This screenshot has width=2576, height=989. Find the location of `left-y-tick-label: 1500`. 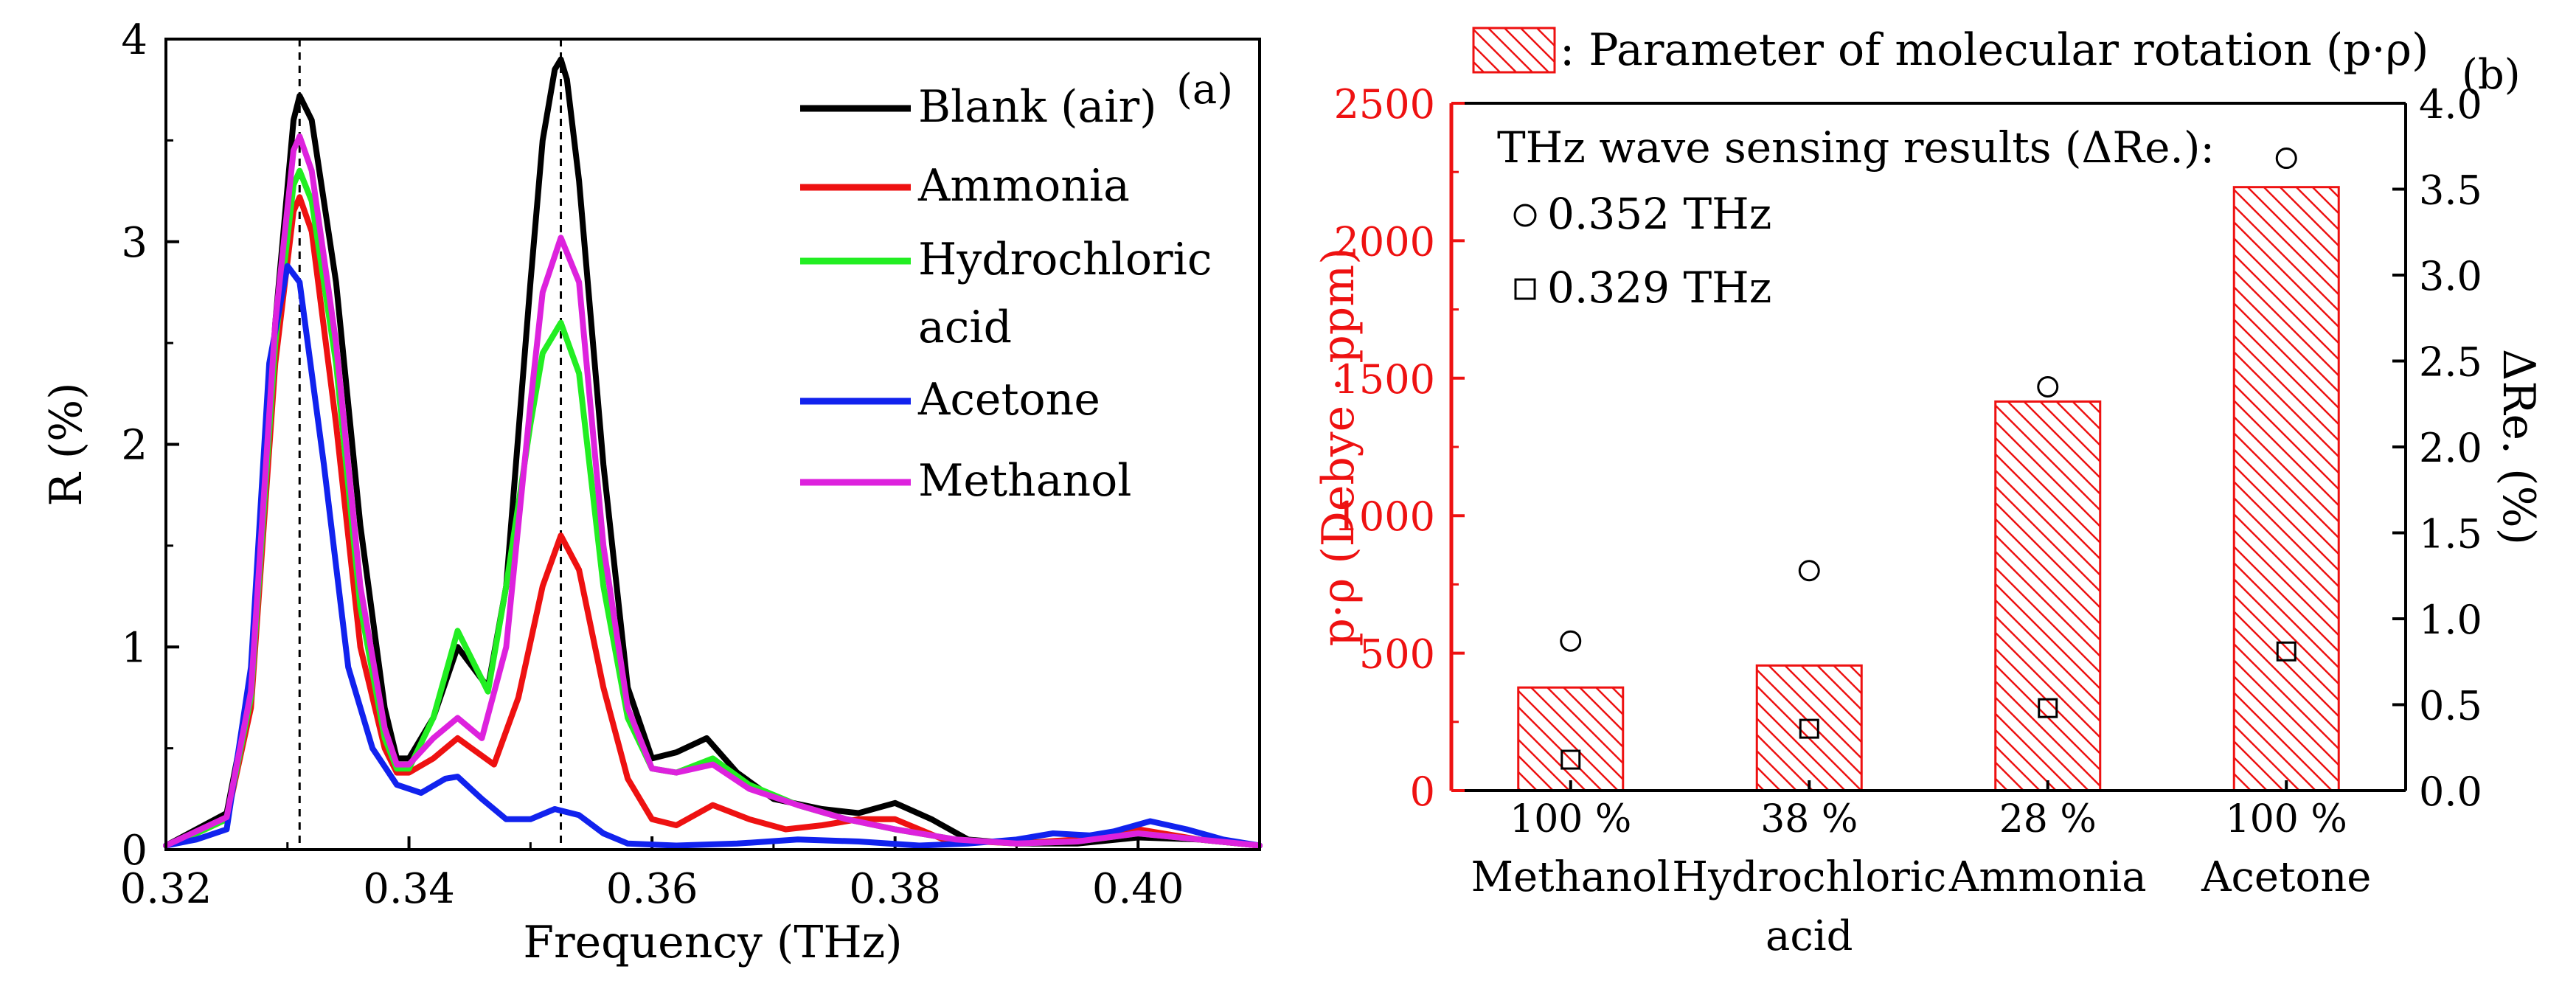

left-y-tick-label: 1500 is located at coordinates (1384, 379).